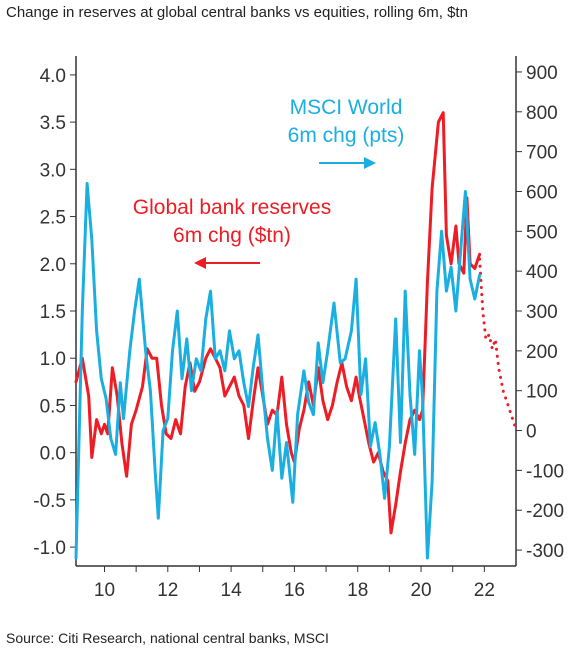 The width and height of the screenshot is (586, 654). Describe the element at coordinates (232, 207) in the screenshot. I see `reserves-annotation-line1: Global bank reserves` at that location.